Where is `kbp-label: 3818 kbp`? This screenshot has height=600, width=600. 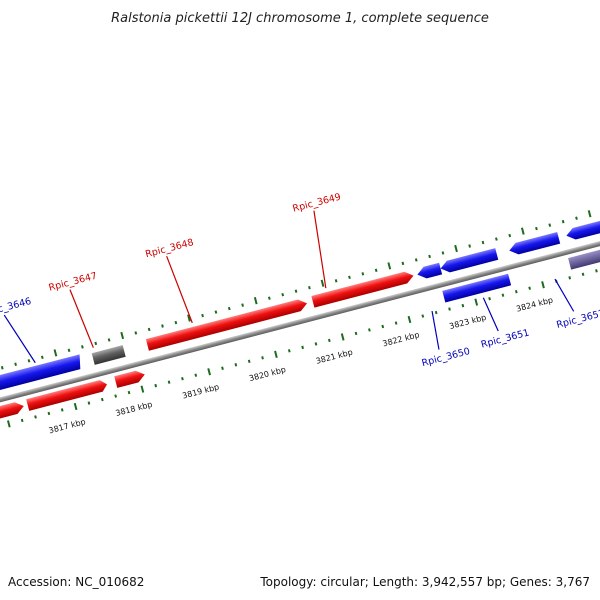 kbp-label: 3818 kbp is located at coordinates (134, 409).